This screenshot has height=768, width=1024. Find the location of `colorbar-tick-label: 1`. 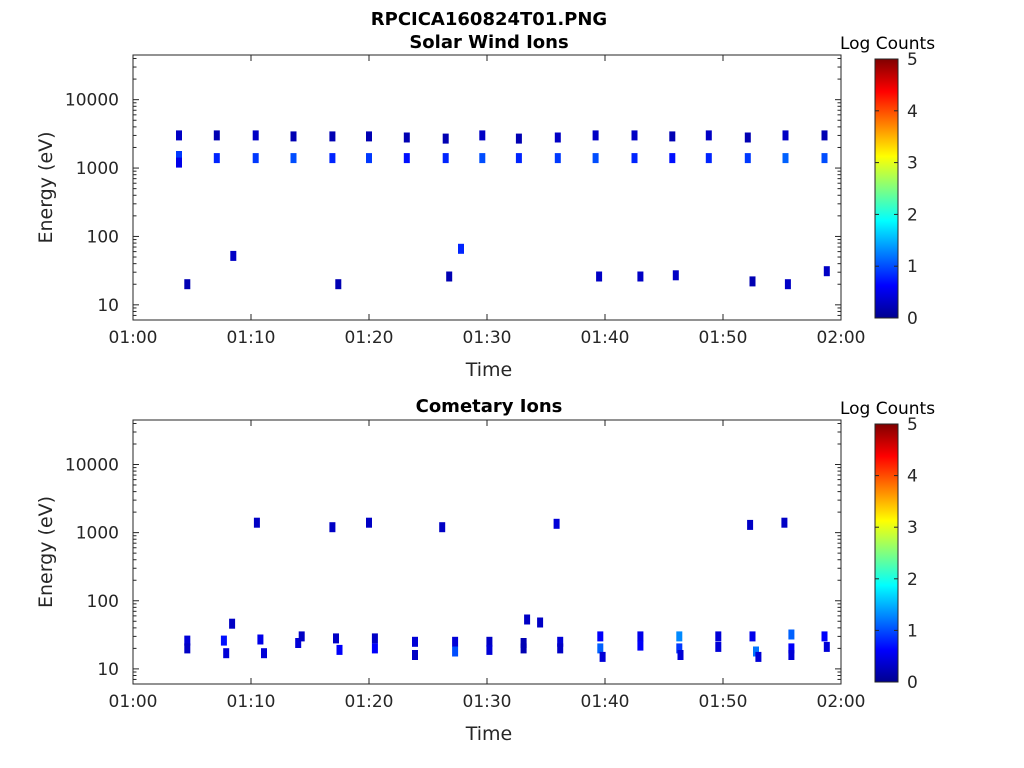

colorbar-tick-label: 1 is located at coordinates (912, 267).